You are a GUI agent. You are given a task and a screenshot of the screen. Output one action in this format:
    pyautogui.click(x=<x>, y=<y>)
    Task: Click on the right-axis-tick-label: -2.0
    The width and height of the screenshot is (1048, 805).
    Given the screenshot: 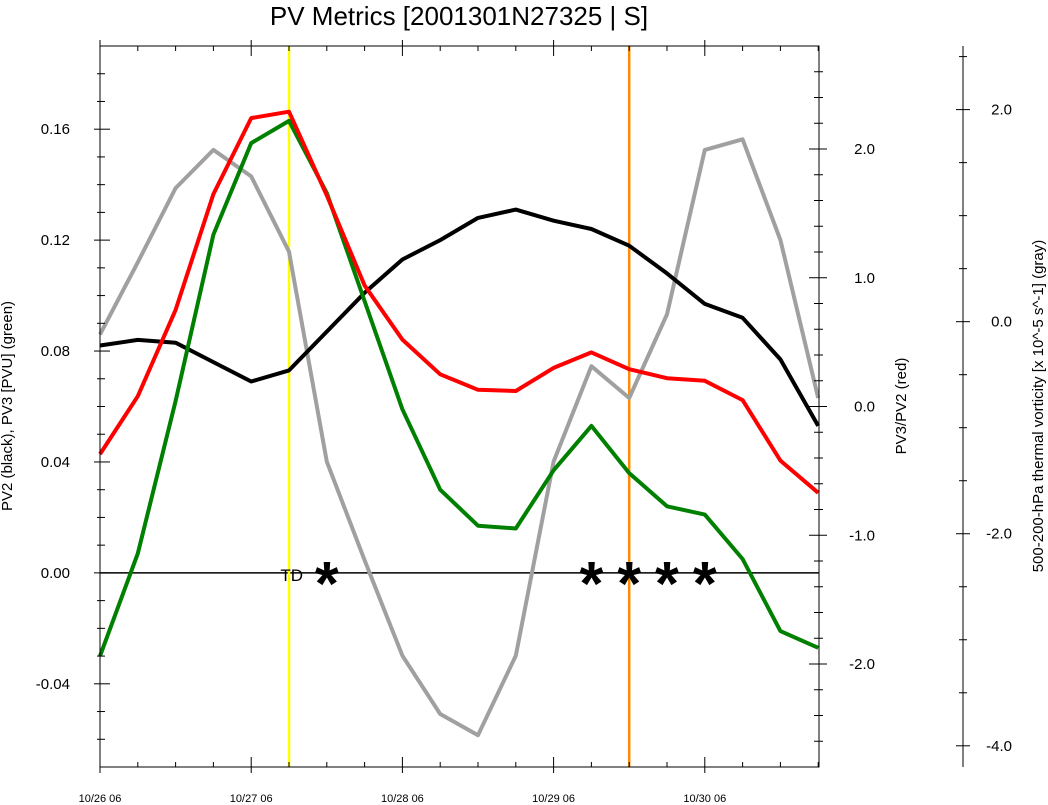 What is the action you would take?
    pyautogui.click(x=862, y=664)
    